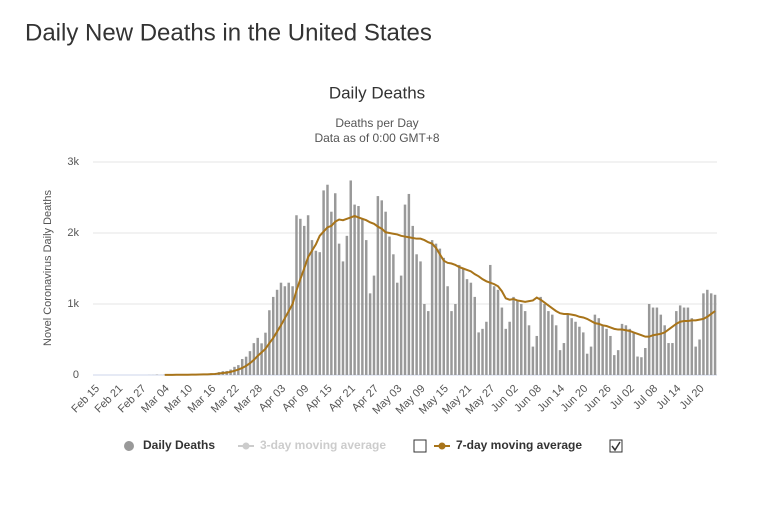  What do you see at coordinates (48, 268) in the screenshot?
I see `y-axis-label: Novel Coronavirus Daily Deaths` at bounding box center [48, 268].